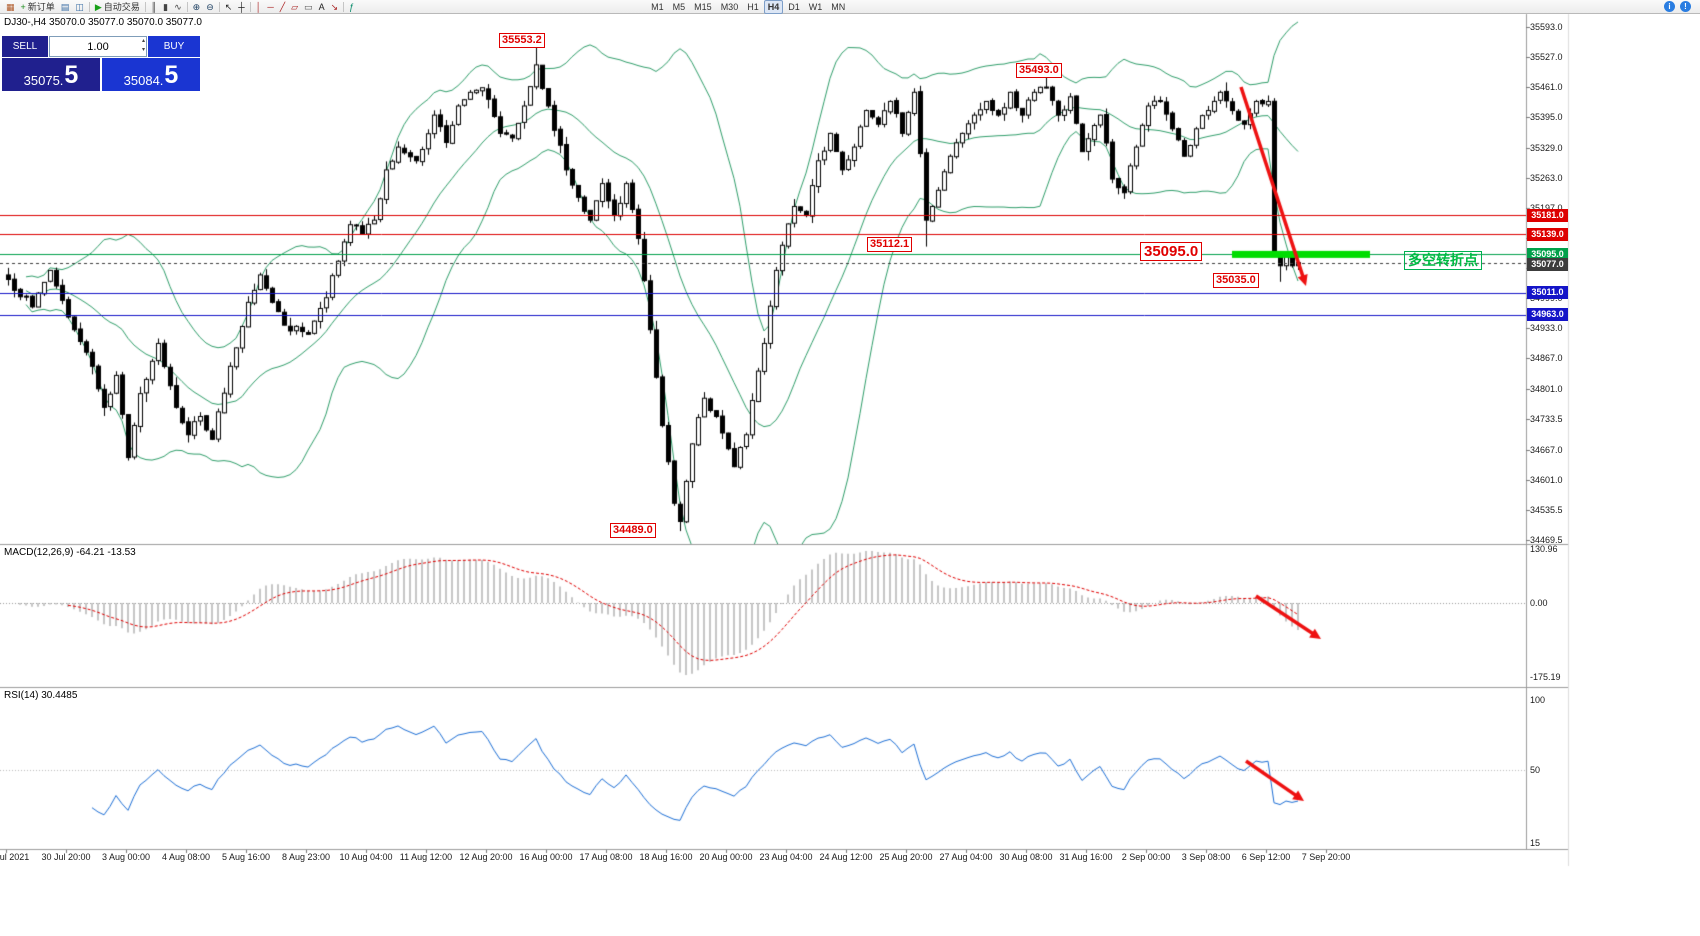 Image resolution: width=1700 pixels, height=936 pixels. I want to click on time-axis-label: 29 Jul 2021, so click(15, 857).